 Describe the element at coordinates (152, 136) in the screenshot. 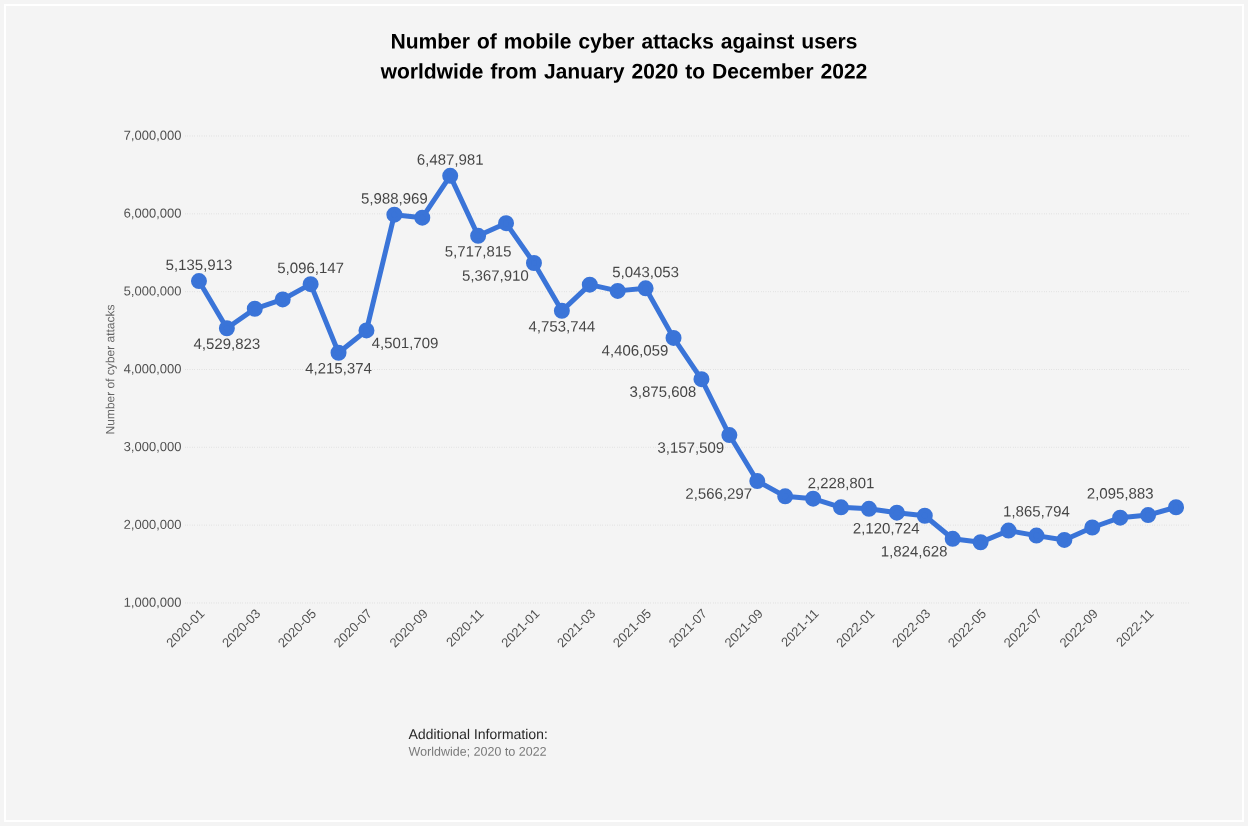

I see `y-tick-label: 7,000,000` at that location.